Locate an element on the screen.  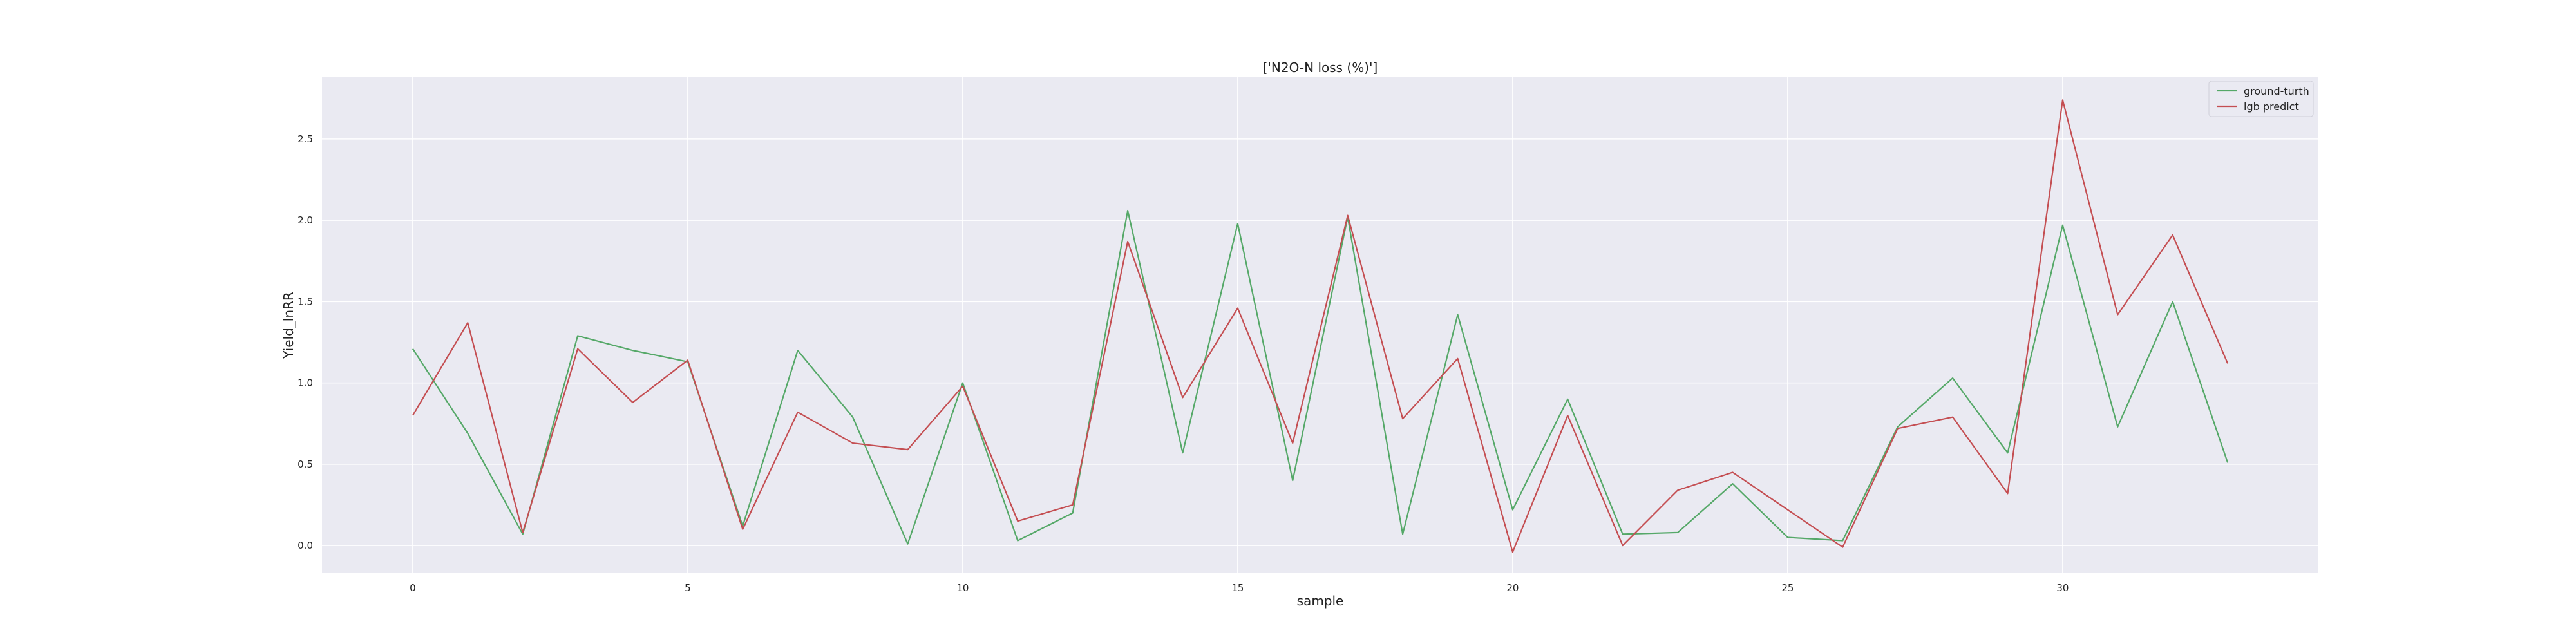
x-tick-labels: 0 5 10 15 20 25 30 is located at coordinates (1239, 588).